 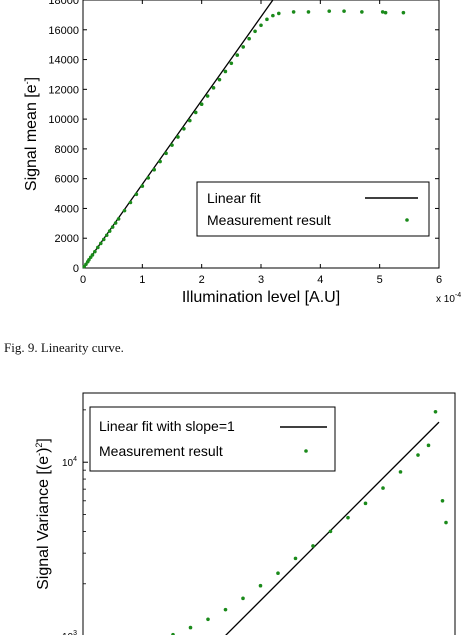 What do you see at coordinates (83, 280) in the screenshot?
I see `chart1-x-tick-label: 0` at bounding box center [83, 280].